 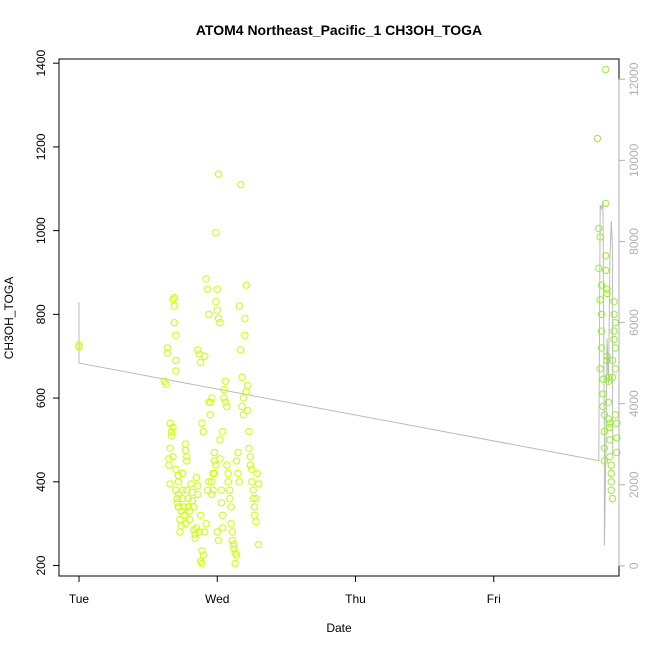 I want to click on bottom-axis: Tue Wed Thu Fri, so click(x=285, y=590).